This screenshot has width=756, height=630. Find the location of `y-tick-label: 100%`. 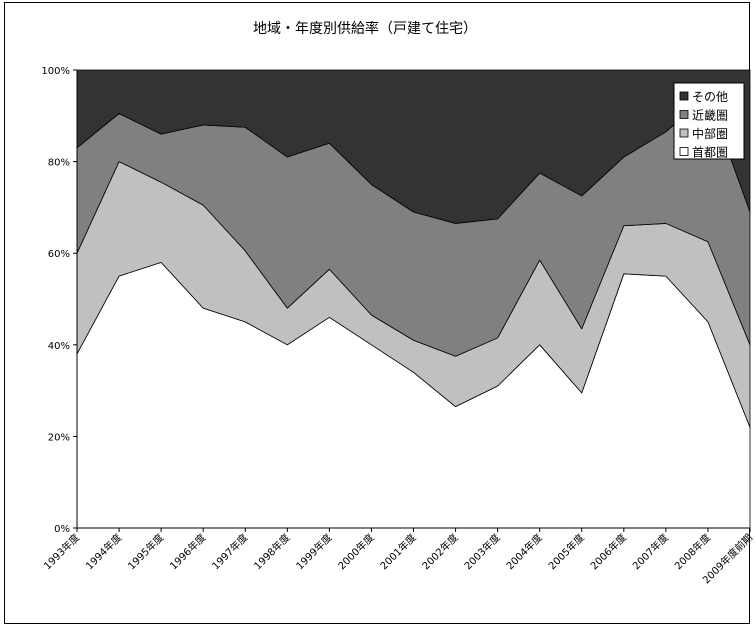

y-tick-label: 100% is located at coordinates (55, 71).